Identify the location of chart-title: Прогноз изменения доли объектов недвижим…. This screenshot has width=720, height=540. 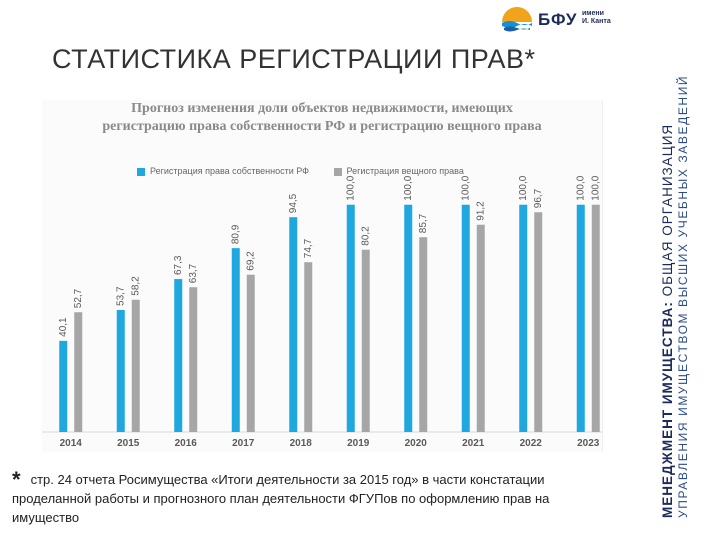
(322, 117).